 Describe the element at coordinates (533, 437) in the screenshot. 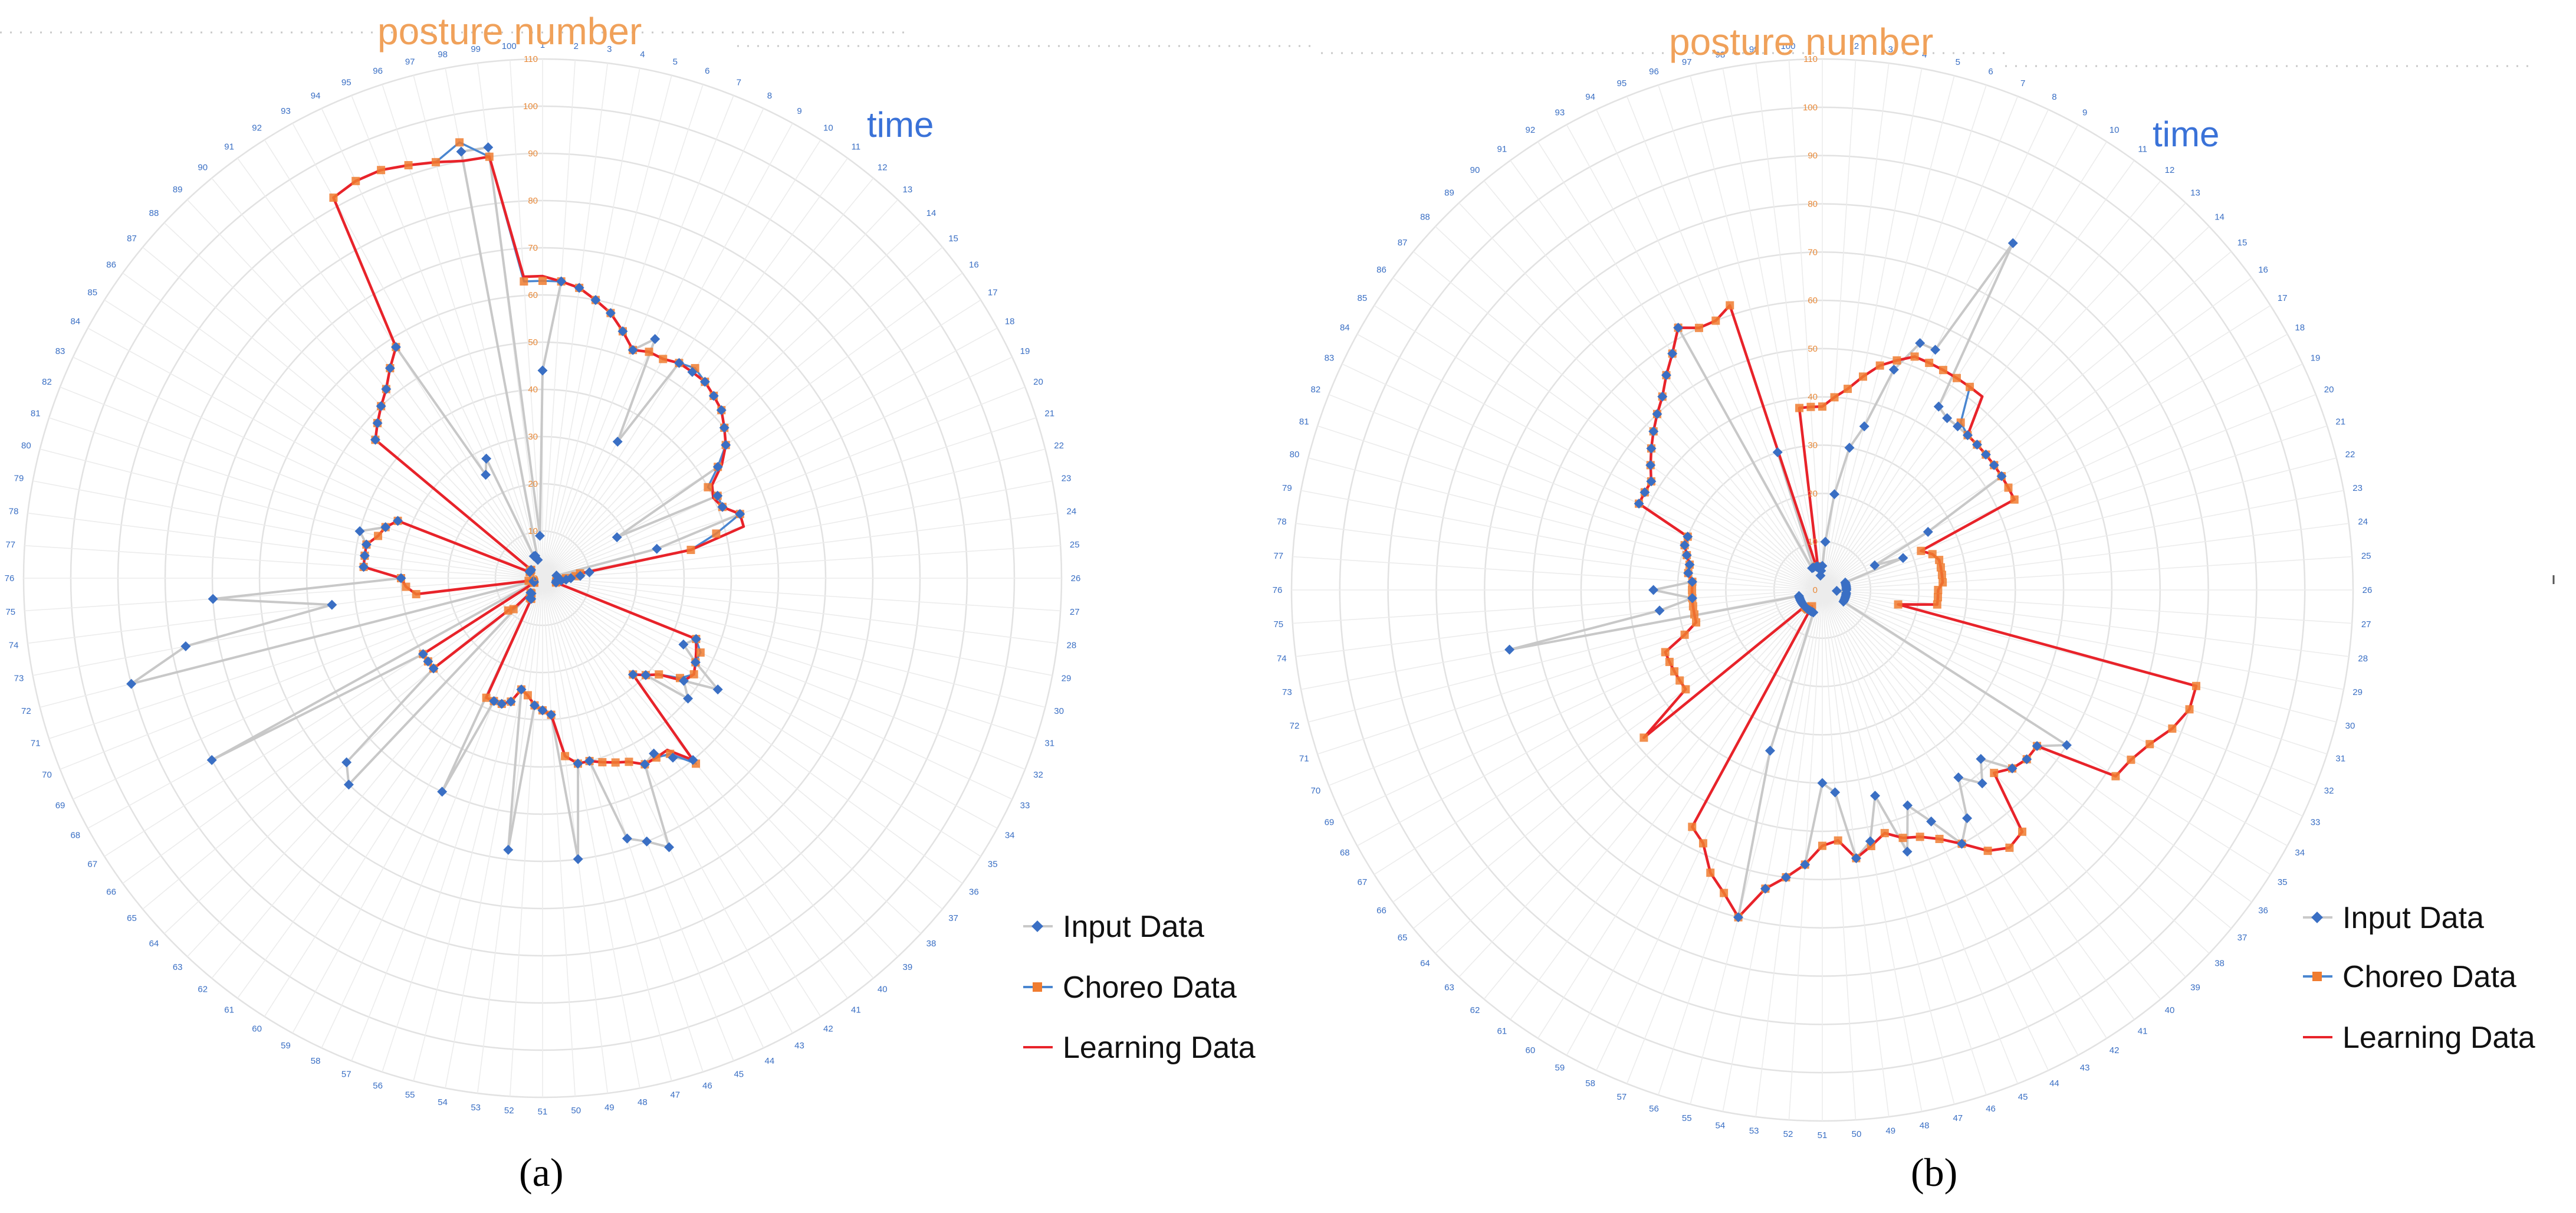

I see `radial-tick-label: 30` at that location.